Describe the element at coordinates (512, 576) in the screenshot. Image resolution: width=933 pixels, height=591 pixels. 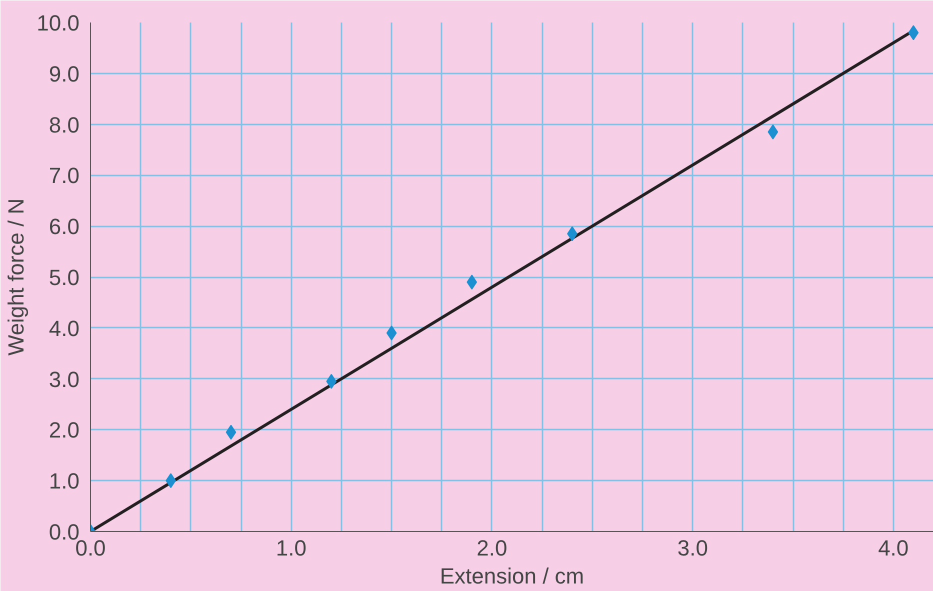
I see `x-axis-title: Extension / cm` at that location.